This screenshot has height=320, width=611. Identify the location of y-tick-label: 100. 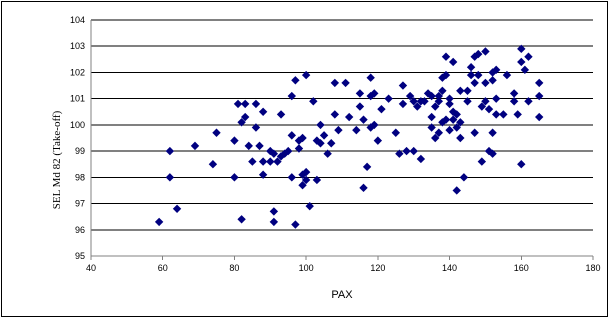
(77, 125).